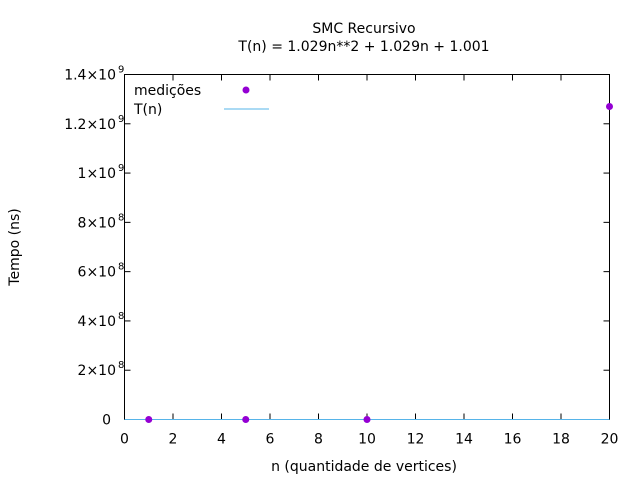 The width and height of the screenshot is (640, 480). What do you see at coordinates (246, 90) in the screenshot?
I see `legend-marker-measurements` at bounding box center [246, 90].